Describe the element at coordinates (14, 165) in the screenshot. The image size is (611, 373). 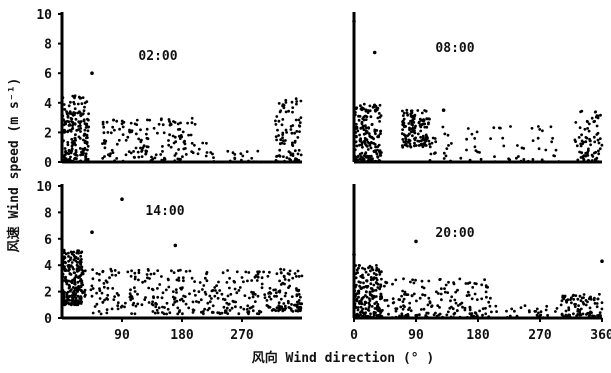
I see `y-axis-label: 风速 Wind speed (m s⁻¹)` at that location.